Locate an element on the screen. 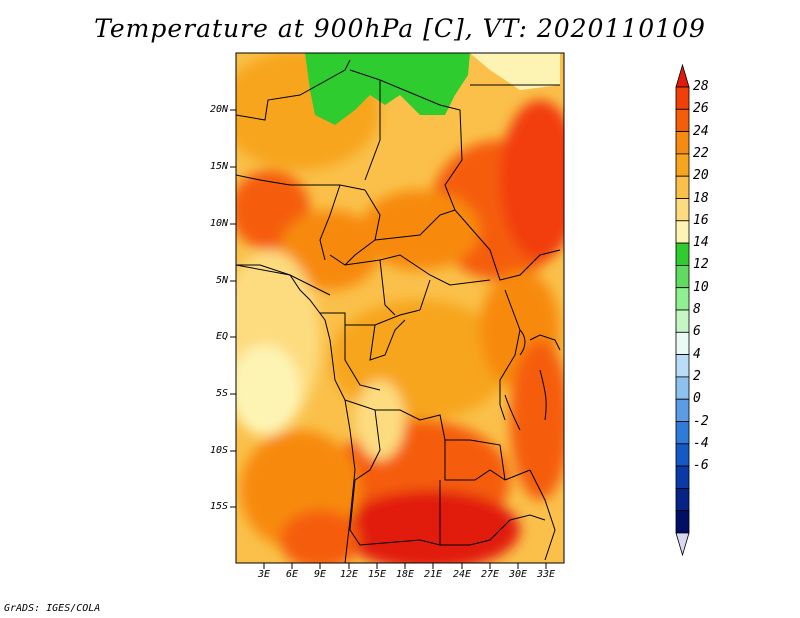 The height and width of the screenshot is (618, 800). colorbar-label: -4 is located at coordinates (701, 443).